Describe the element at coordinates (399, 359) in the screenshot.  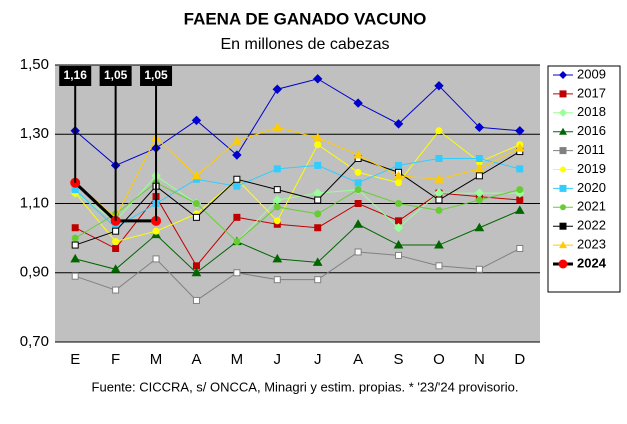
I see `x-tick-label: S` at that location.